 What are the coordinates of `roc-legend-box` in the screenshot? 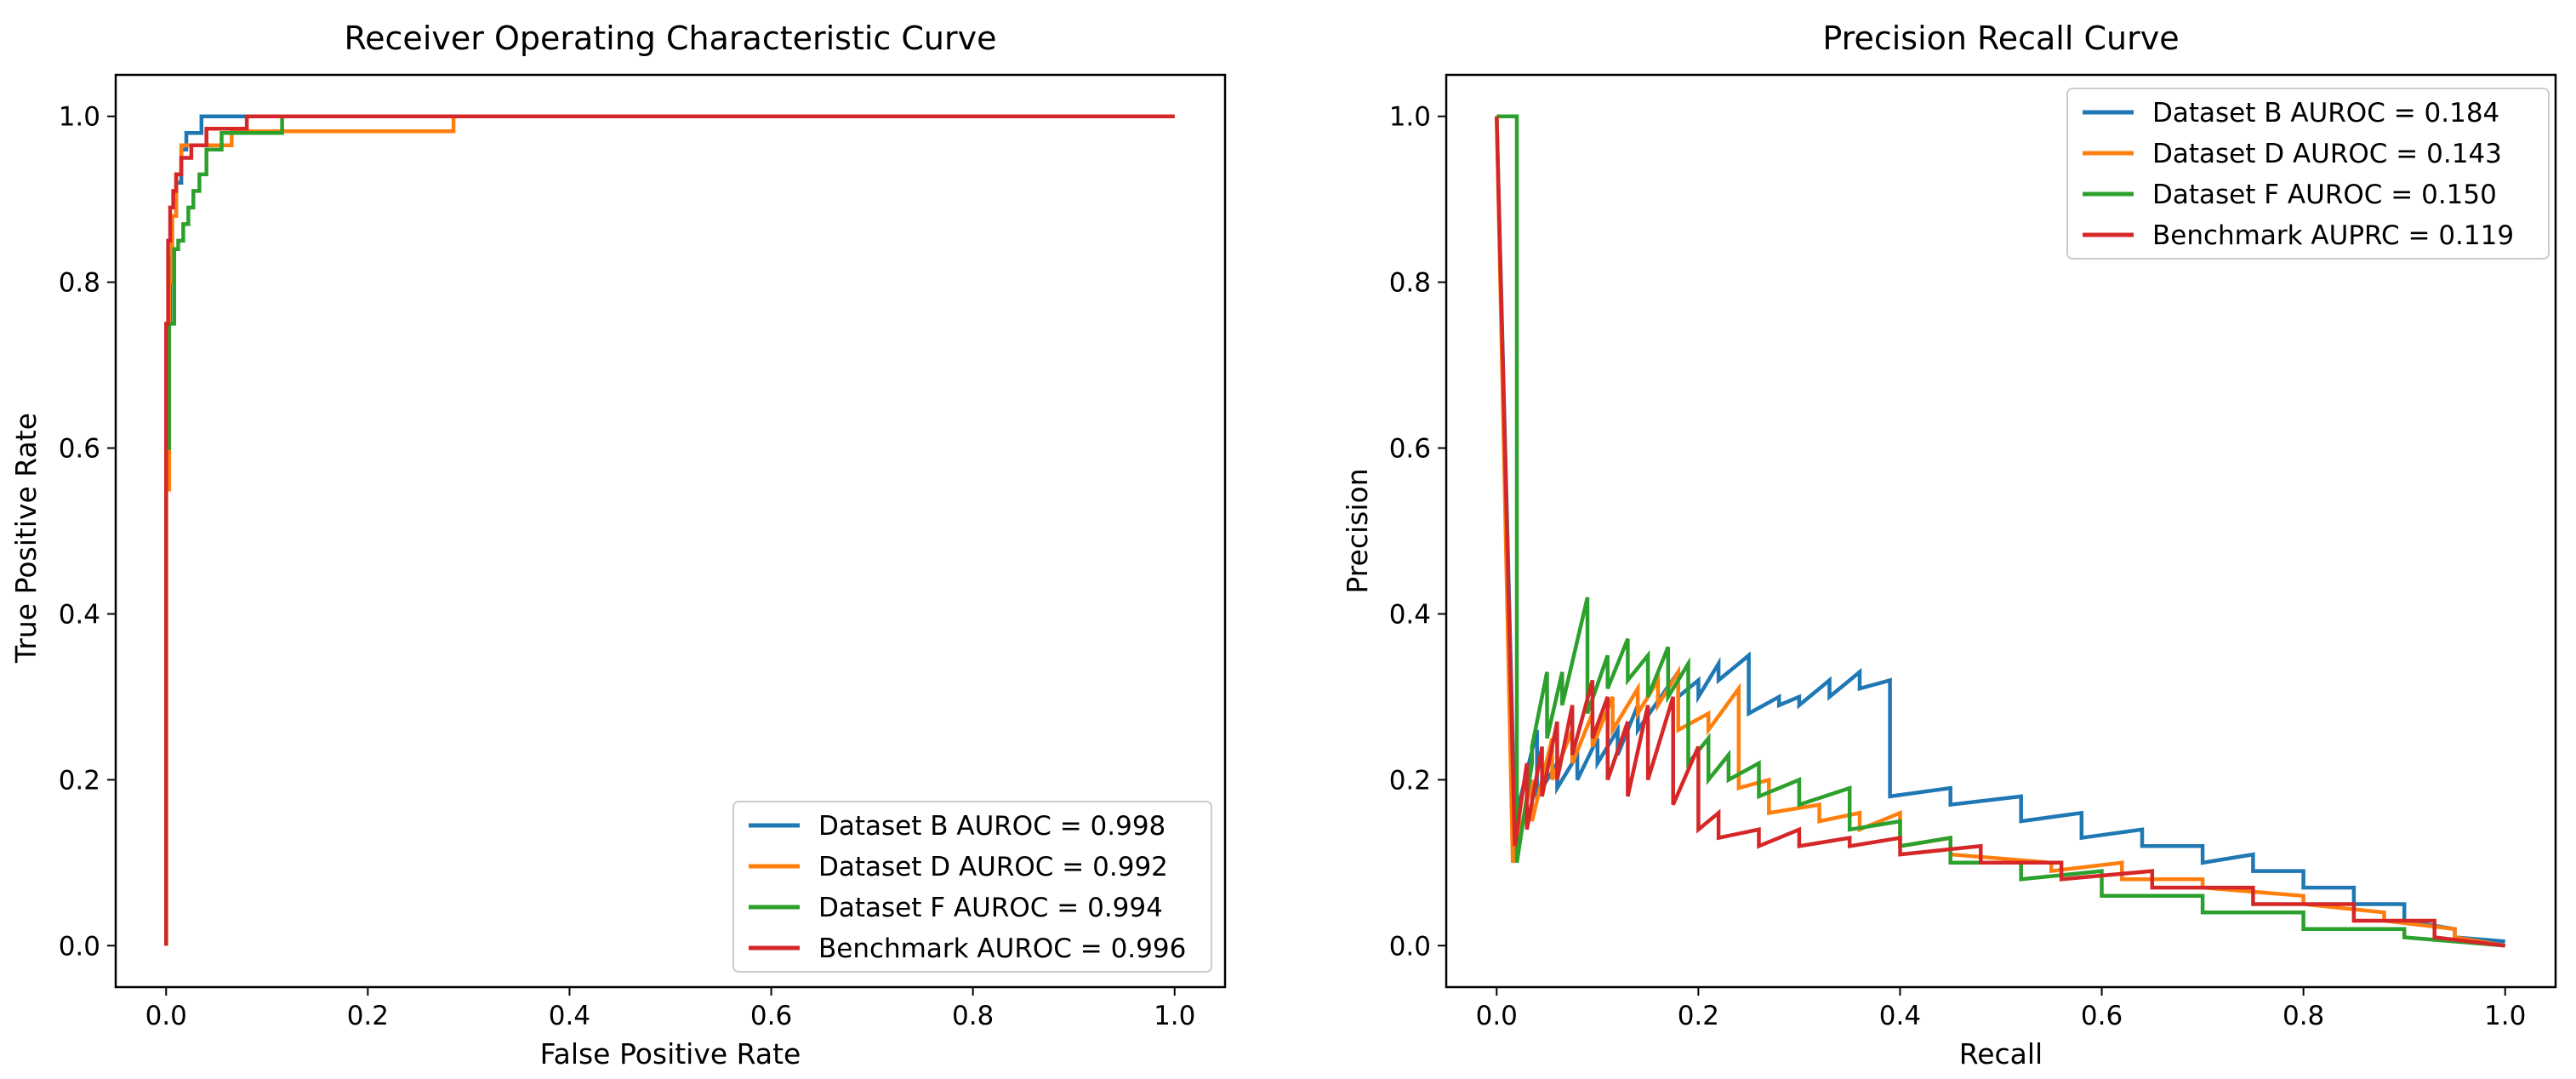 It's located at (972, 887).